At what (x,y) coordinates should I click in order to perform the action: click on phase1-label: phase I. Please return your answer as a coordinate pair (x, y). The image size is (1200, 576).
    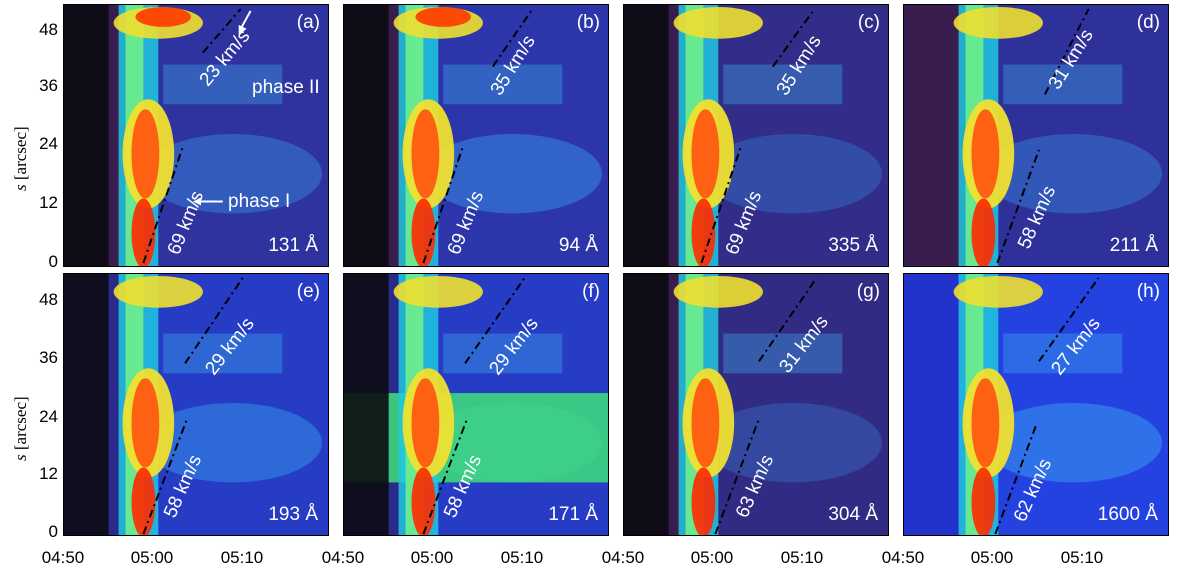
    Looking at the image, I should click on (259, 201).